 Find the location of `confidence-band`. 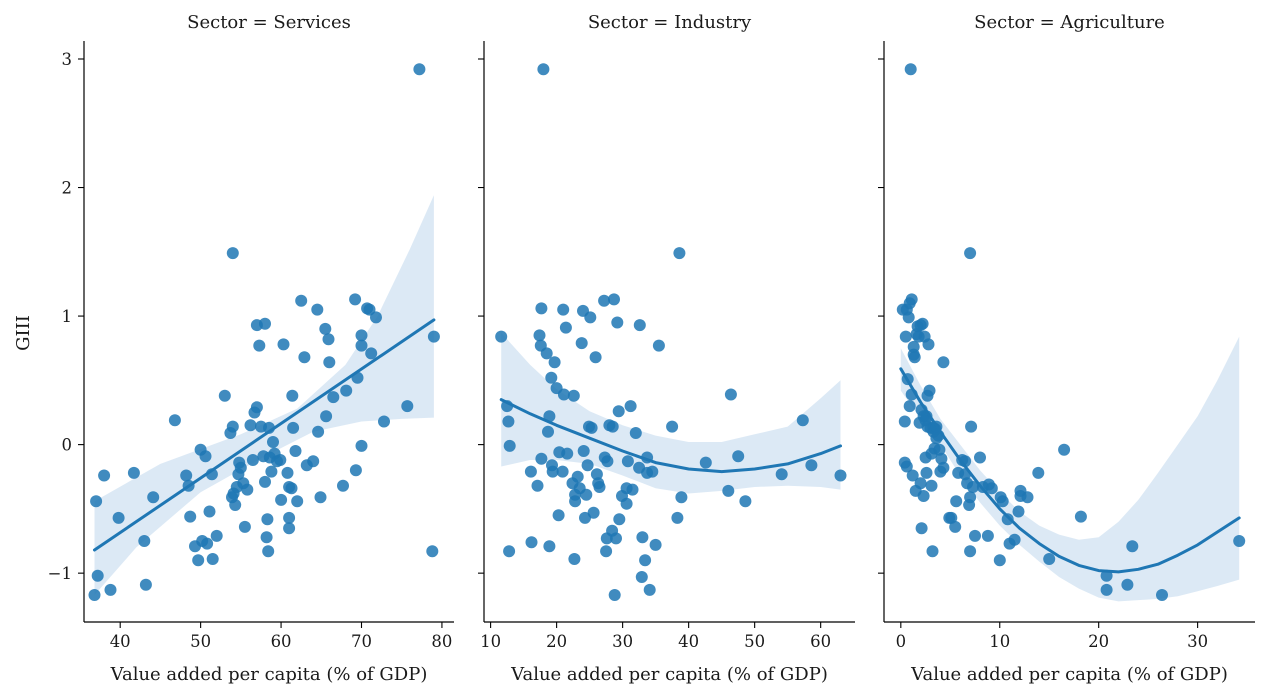

confidence-band is located at coordinates (1070, 469).